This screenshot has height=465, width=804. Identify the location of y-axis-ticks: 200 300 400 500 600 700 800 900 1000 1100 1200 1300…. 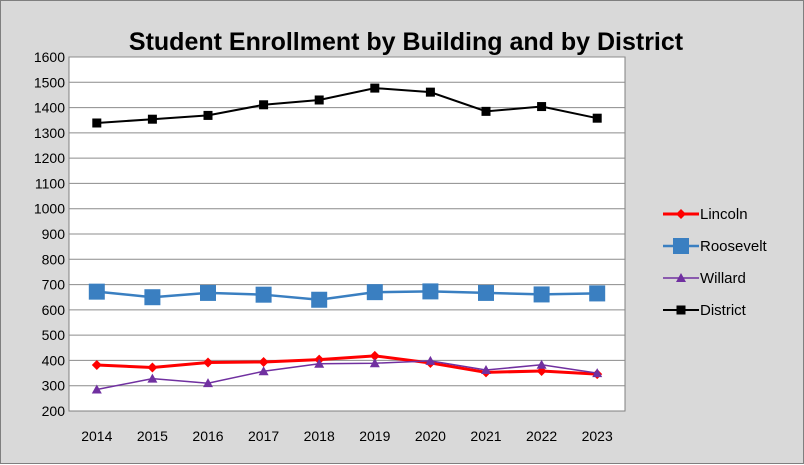
(49, 234).